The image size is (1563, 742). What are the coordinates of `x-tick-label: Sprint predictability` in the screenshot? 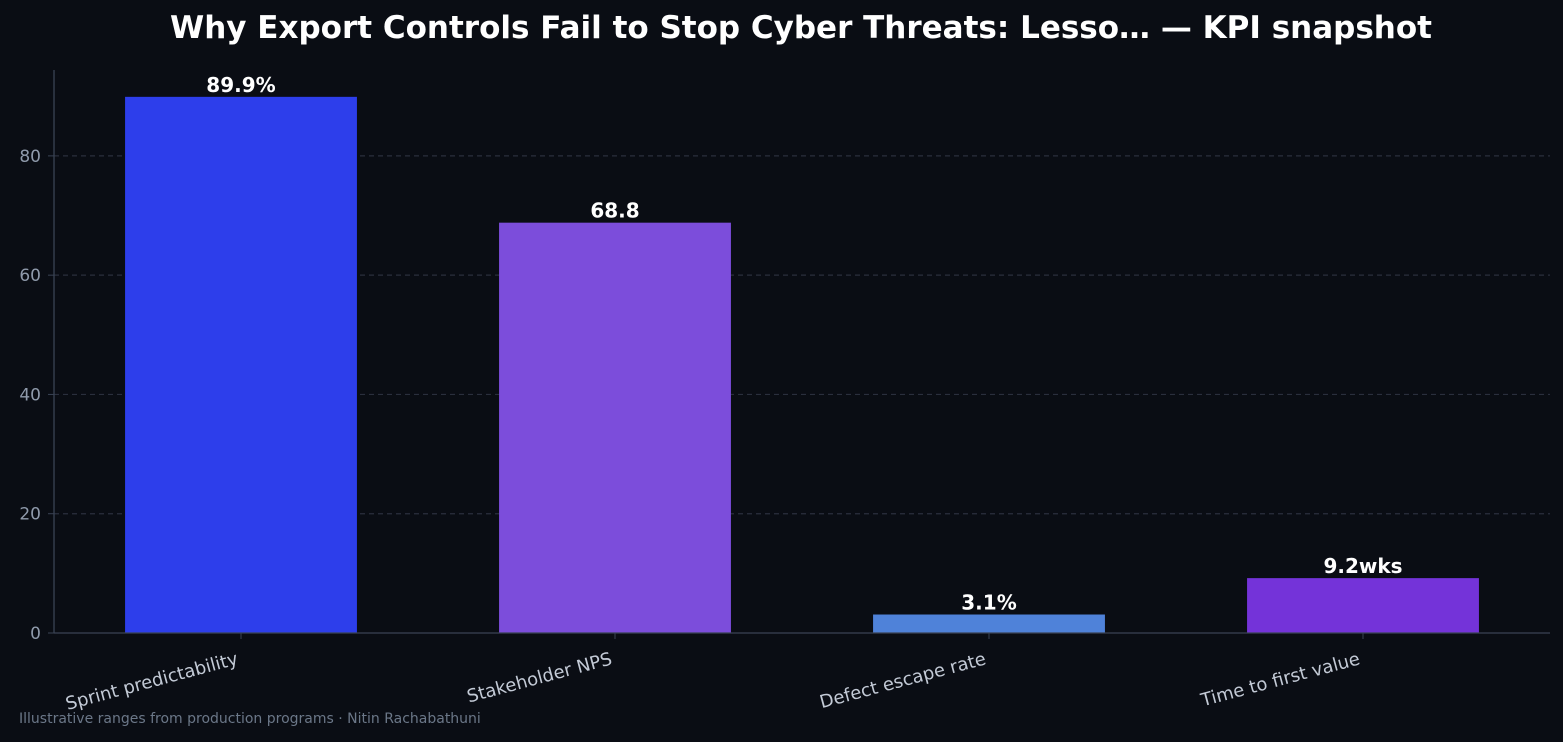 It's located at (151, 681).